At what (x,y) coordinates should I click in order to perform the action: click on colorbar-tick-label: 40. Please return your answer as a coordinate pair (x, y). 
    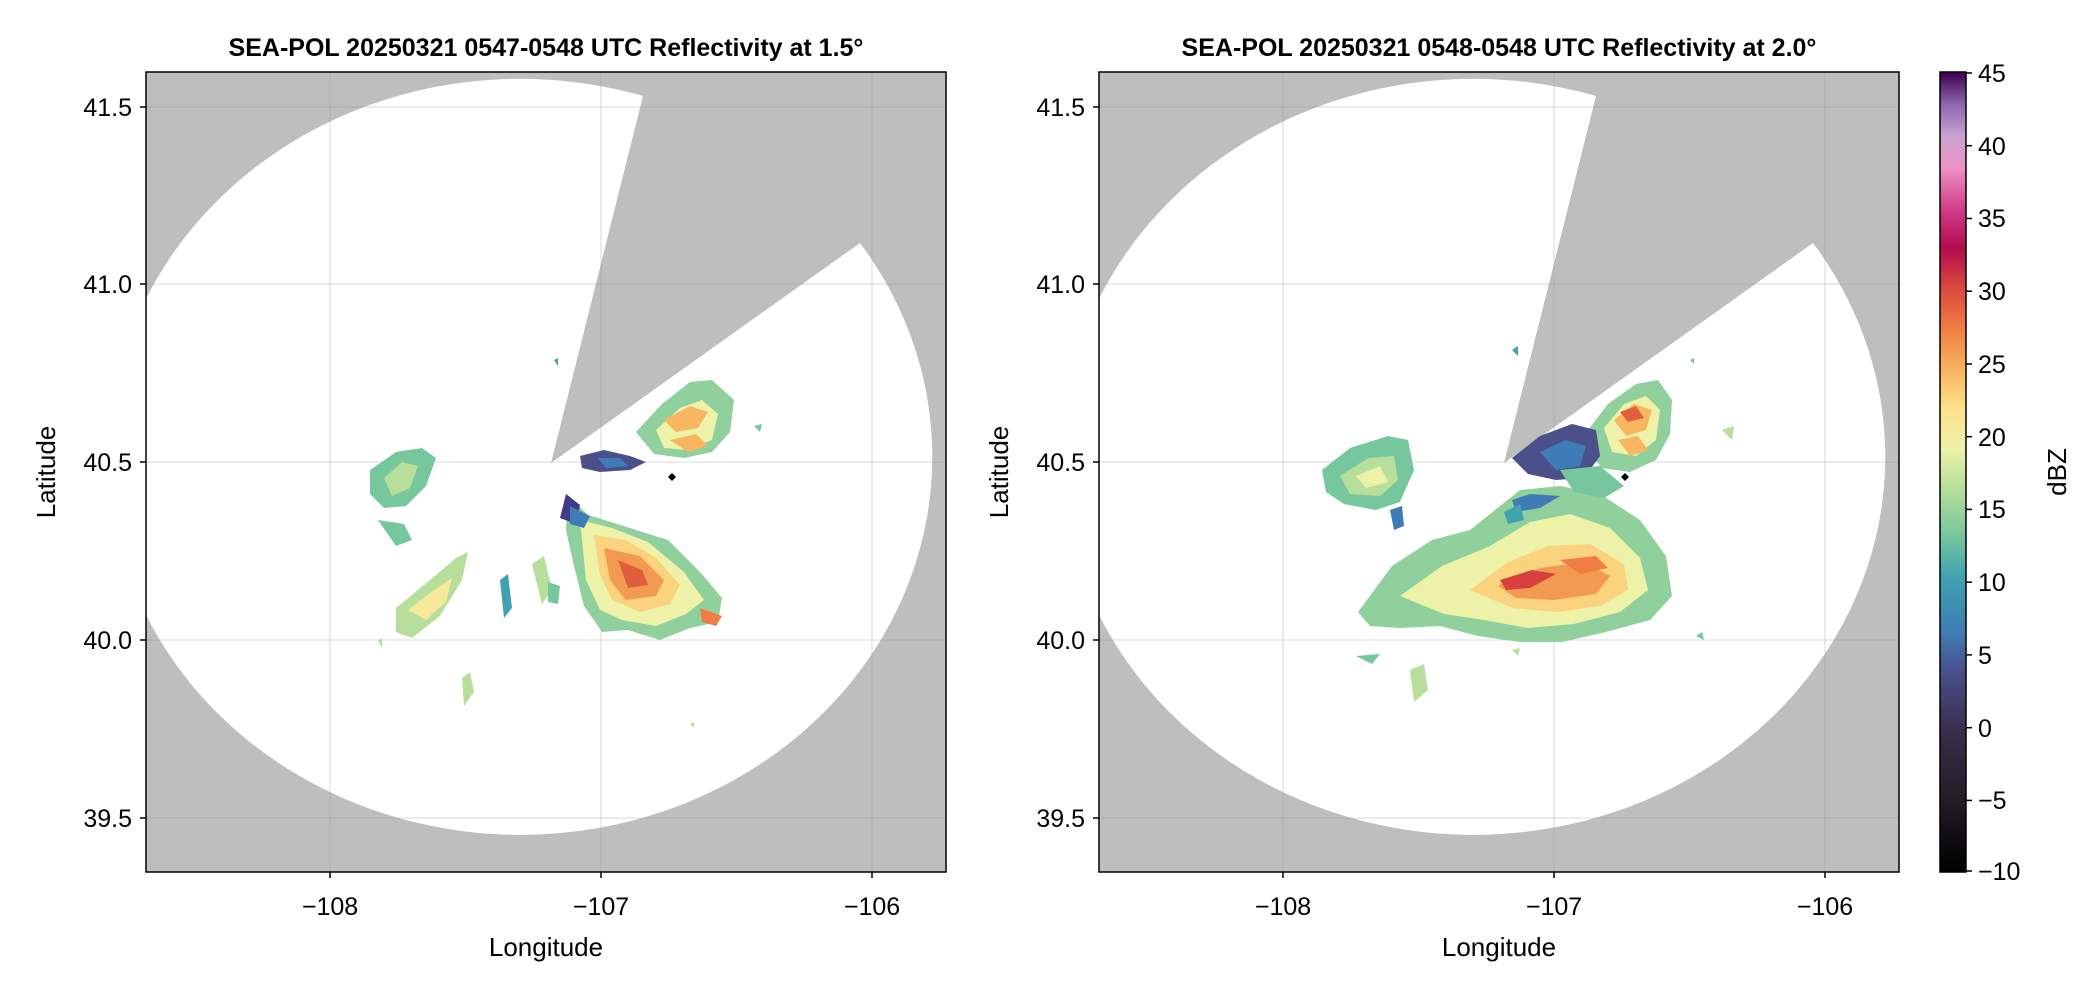
    Looking at the image, I should click on (1992, 147).